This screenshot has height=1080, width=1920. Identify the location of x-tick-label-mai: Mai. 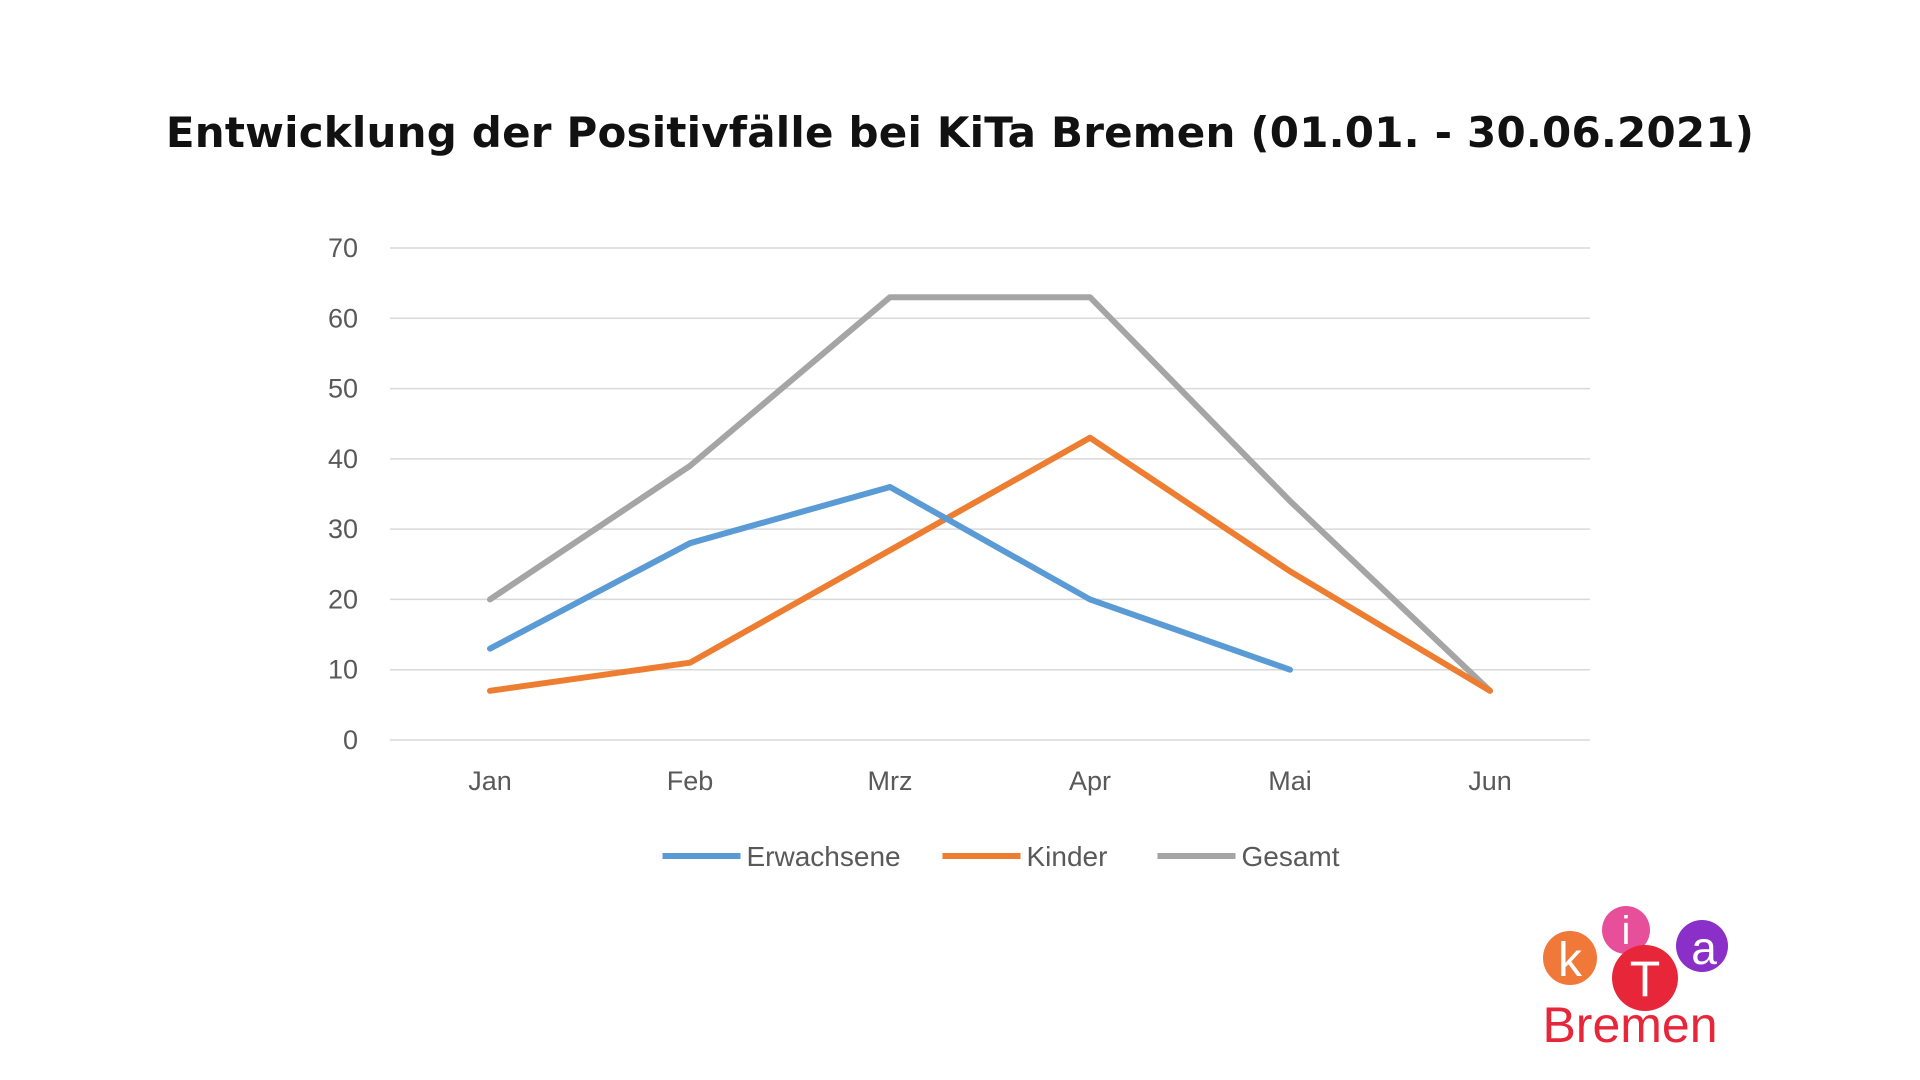
(1290, 781).